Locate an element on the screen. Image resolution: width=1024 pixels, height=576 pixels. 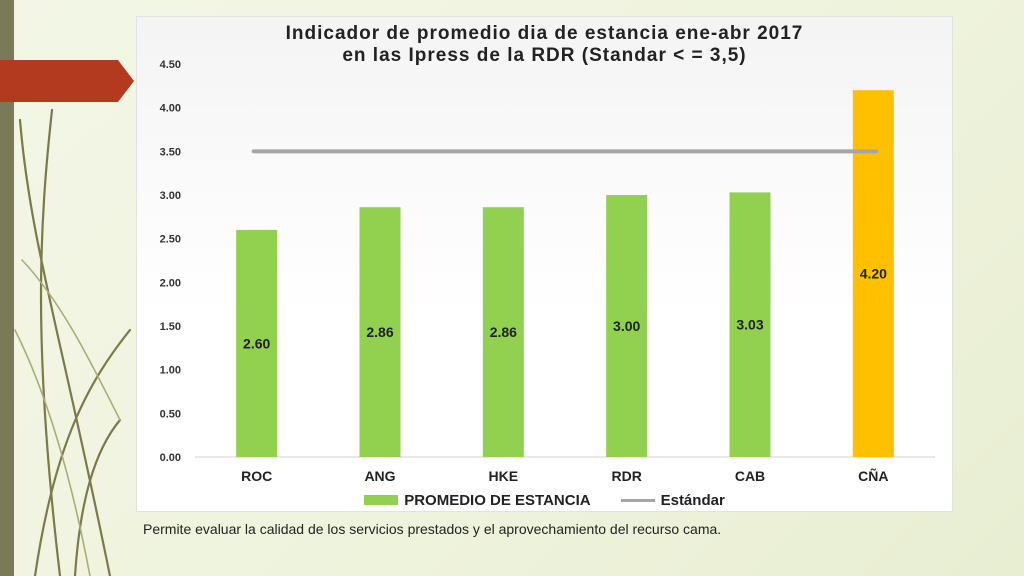
y-tick-label: 3.50 is located at coordinates (170, 152).